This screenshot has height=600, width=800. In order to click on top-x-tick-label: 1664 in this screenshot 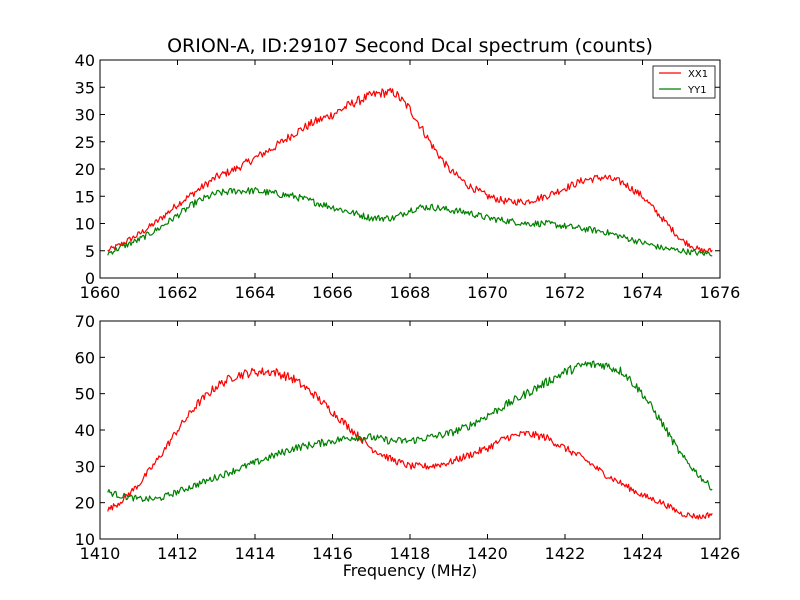, I will do `click(255, 292)`.